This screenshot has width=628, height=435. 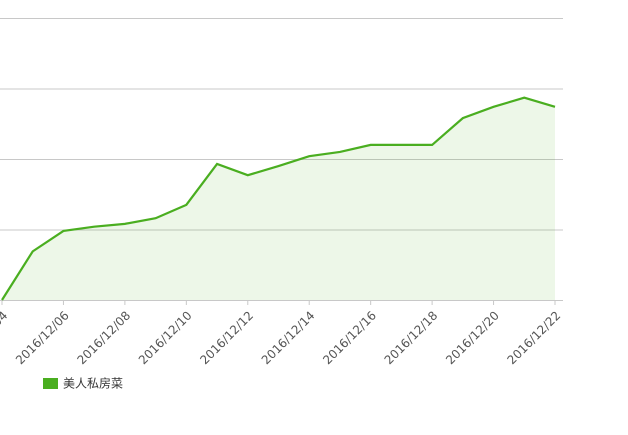 What do you see at coordinates (349, 337) in the screenshot?
I see `x-tick-label: 2016/12/16` at bounding box center [349, 337].